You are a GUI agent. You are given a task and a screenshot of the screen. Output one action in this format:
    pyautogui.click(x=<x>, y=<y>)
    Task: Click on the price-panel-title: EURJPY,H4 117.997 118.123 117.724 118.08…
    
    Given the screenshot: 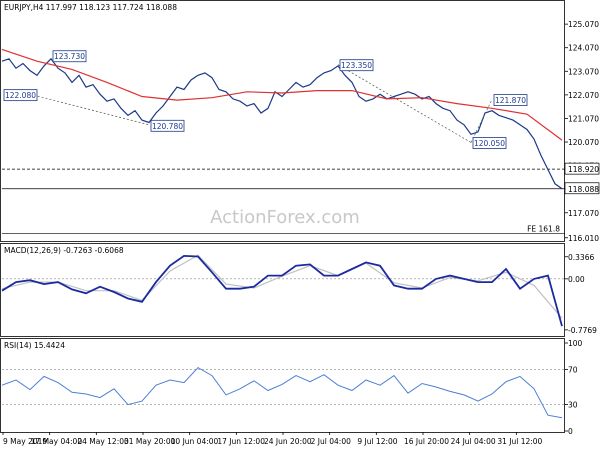 What is the action you would take?
    pyautogui.click(x=90, y=7)
    